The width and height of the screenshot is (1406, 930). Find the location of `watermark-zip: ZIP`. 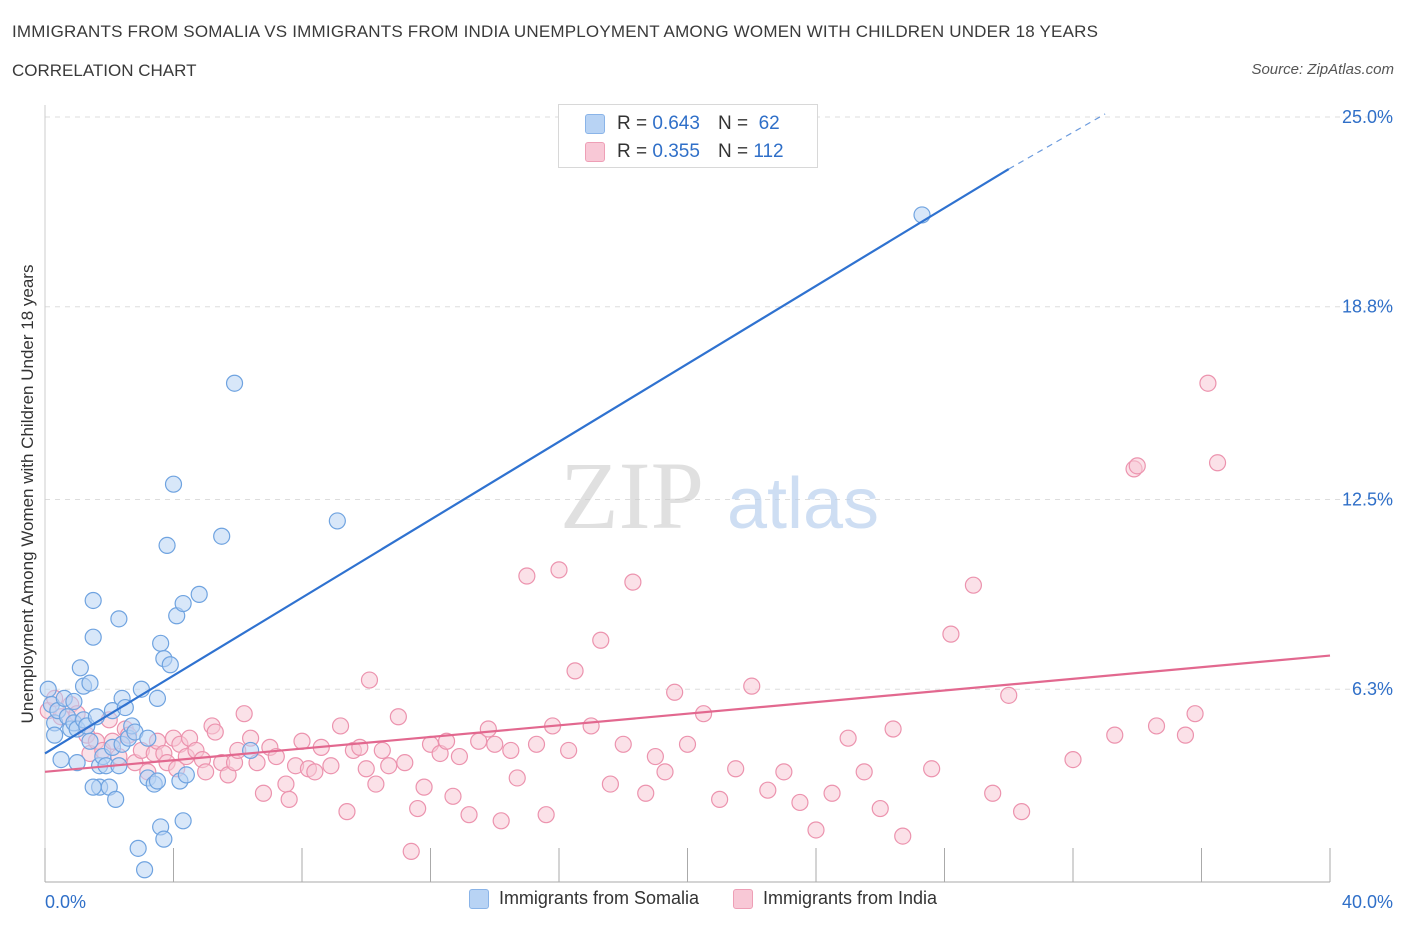

watermark-zip: ZIP is located at coordinates (632, 495).